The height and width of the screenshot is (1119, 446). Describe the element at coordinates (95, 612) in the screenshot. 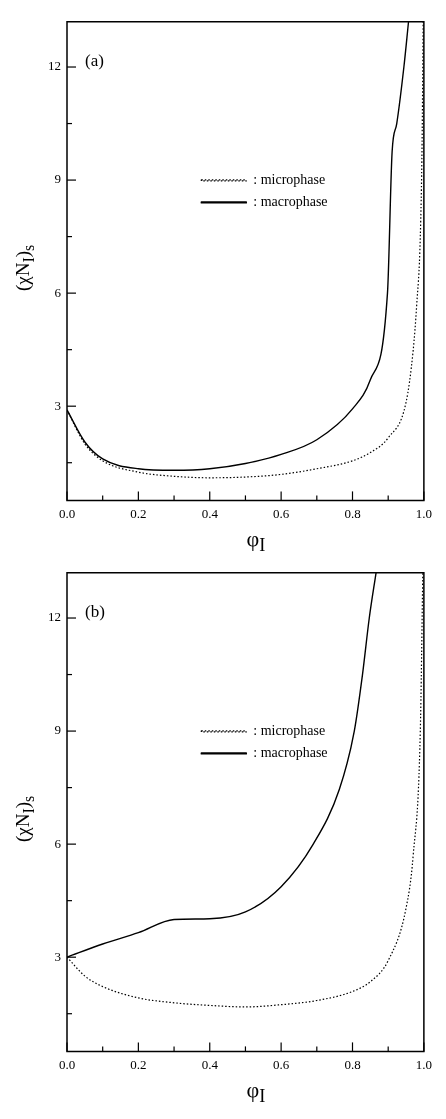

I see `annotation: (b)` at that location.